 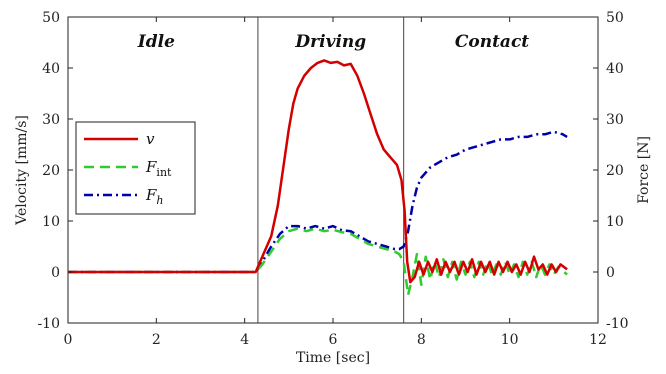 I want to click on y-tick-label-left: 30, so click(x=51, y=120).